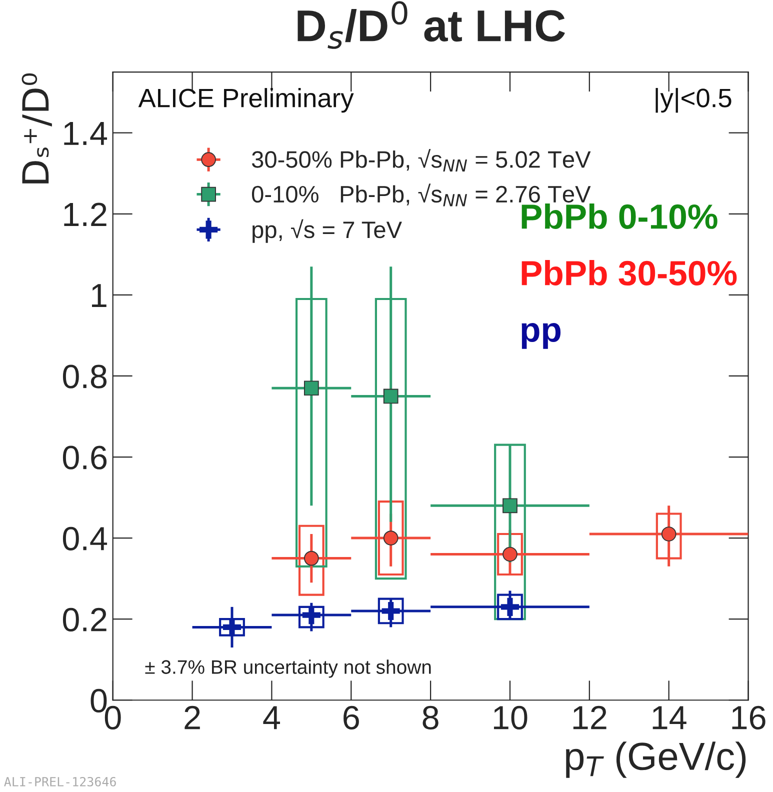 Image resolution: width=773 pixels, height=792 pixels. What do you see at coordinates (430, 718) in the screenshot?
I see `x-tick-label: 8` at bounding box center [430, 718].